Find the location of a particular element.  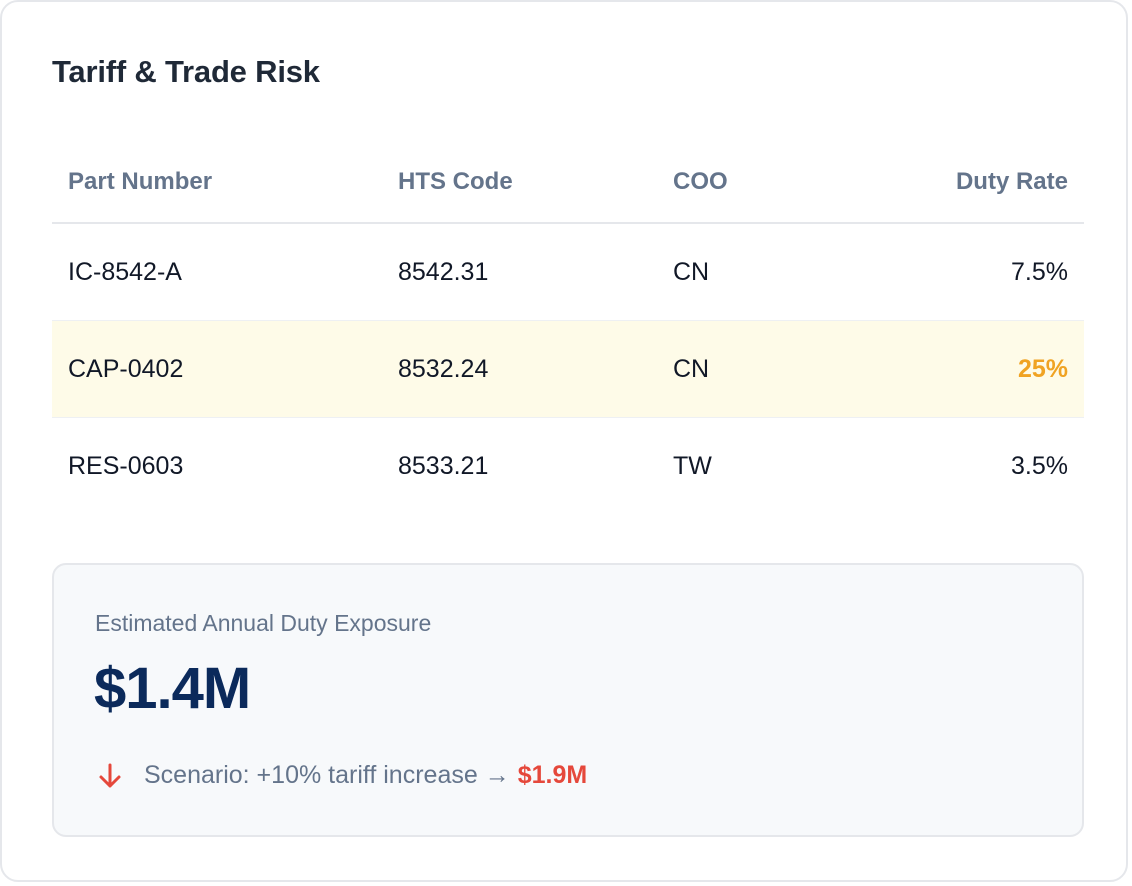

hts-code-cell: 8532.24 is located at coordinates (443, 368).